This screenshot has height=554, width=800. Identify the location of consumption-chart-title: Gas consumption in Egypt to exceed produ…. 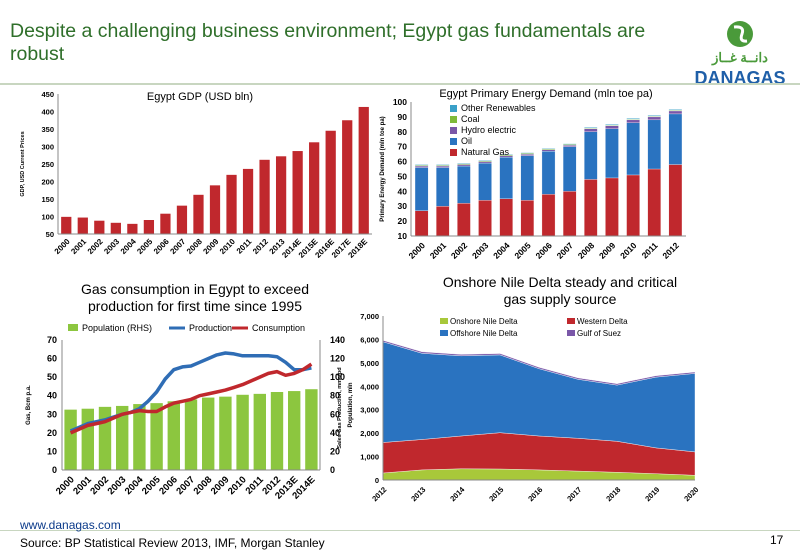
(195, 297).